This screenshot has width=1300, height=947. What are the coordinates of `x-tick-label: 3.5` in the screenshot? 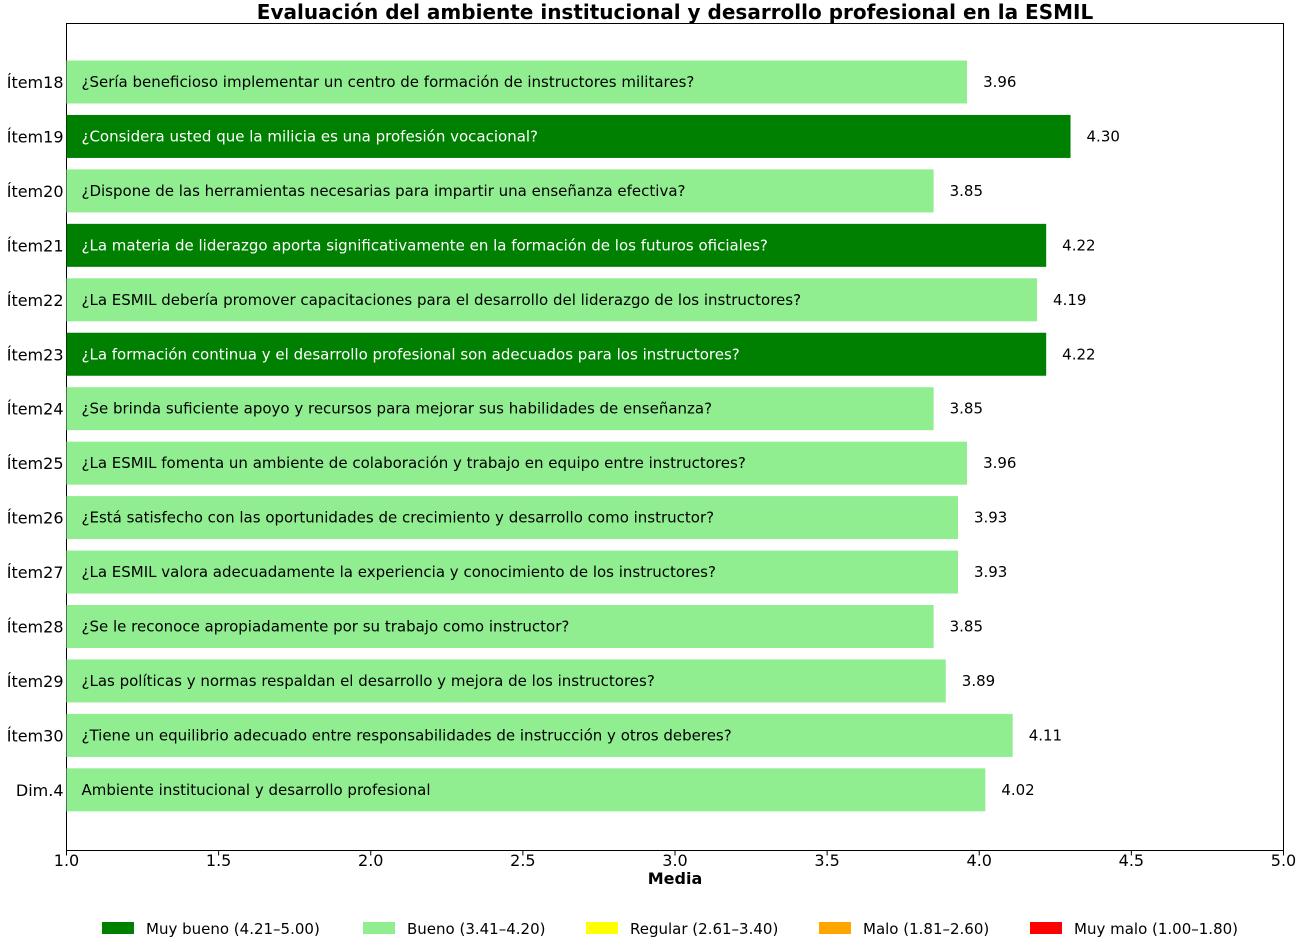 It's located at (826, 860).